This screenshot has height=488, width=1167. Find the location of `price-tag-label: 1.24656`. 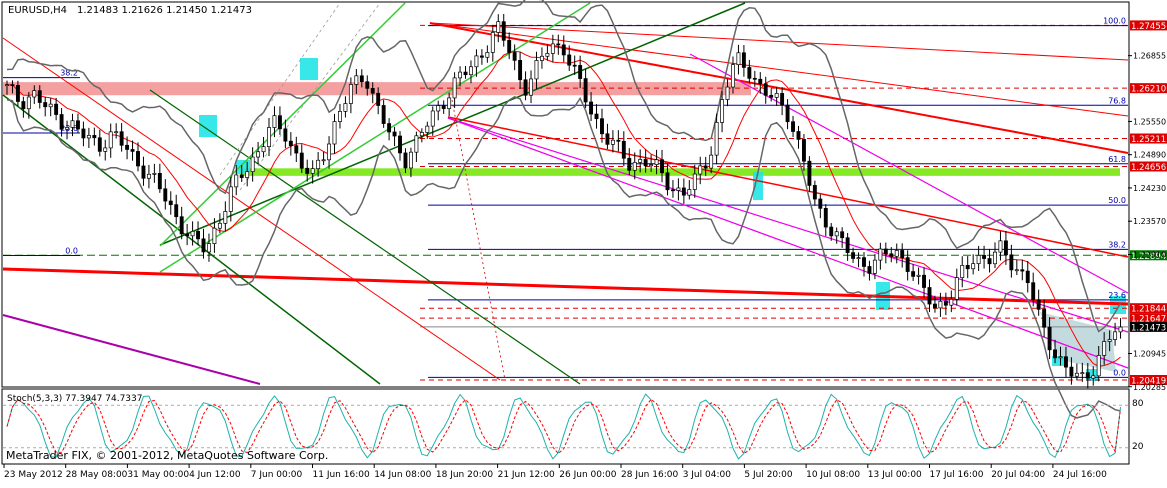

price-tag-label: 1.24656 is located at coordinates (1148, 168).